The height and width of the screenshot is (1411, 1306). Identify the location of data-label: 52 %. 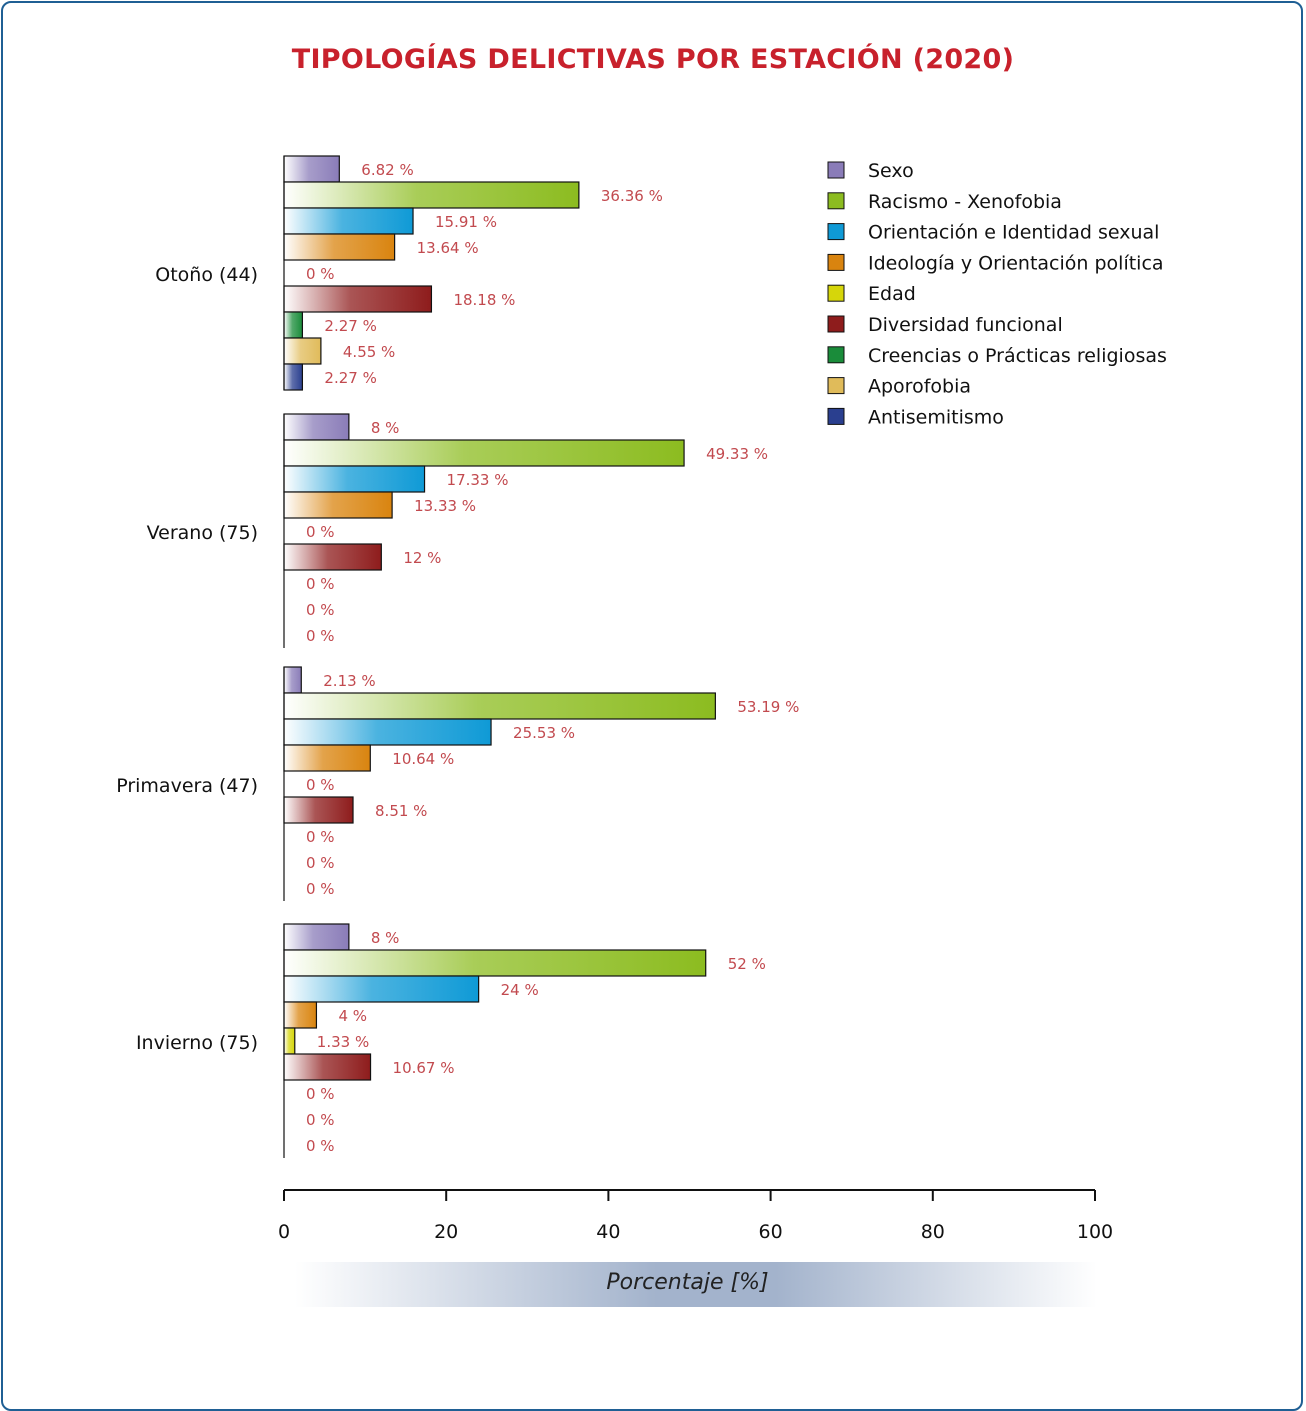
(747, 964).